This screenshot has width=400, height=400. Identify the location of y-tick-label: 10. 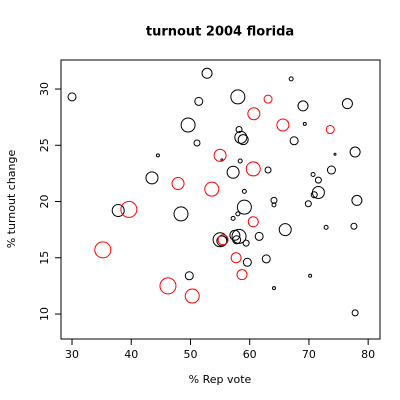
(44, 314).